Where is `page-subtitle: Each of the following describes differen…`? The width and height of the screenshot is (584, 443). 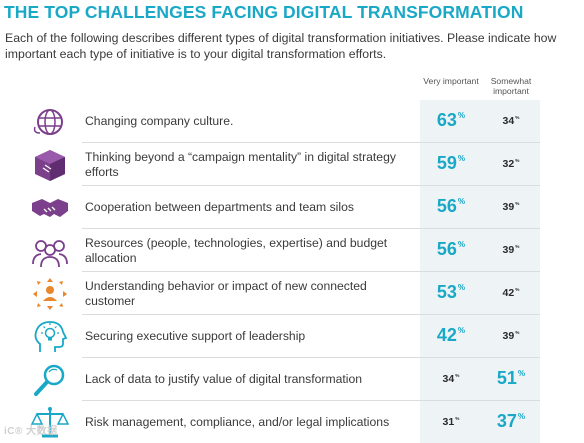 page-subtitle: Each of the following describes differen… is located at coordinates (281, 46).